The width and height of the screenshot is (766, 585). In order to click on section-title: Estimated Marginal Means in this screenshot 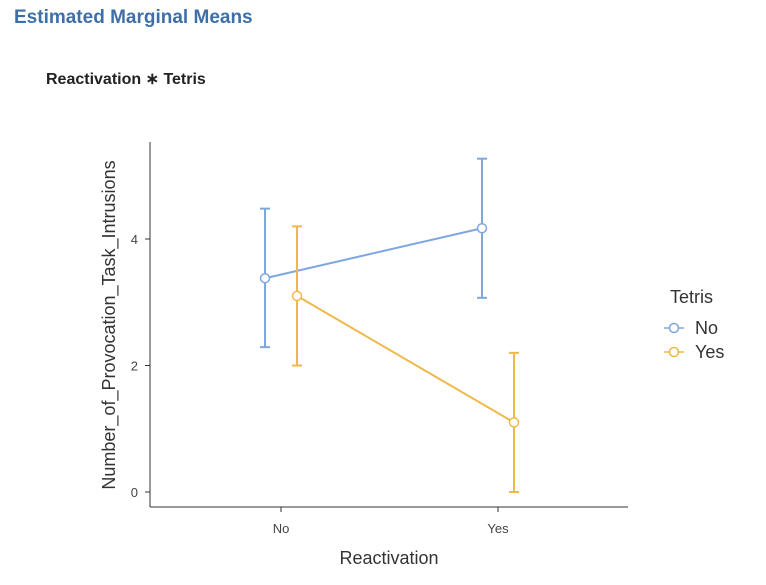, I will do `click(133, 17)`.